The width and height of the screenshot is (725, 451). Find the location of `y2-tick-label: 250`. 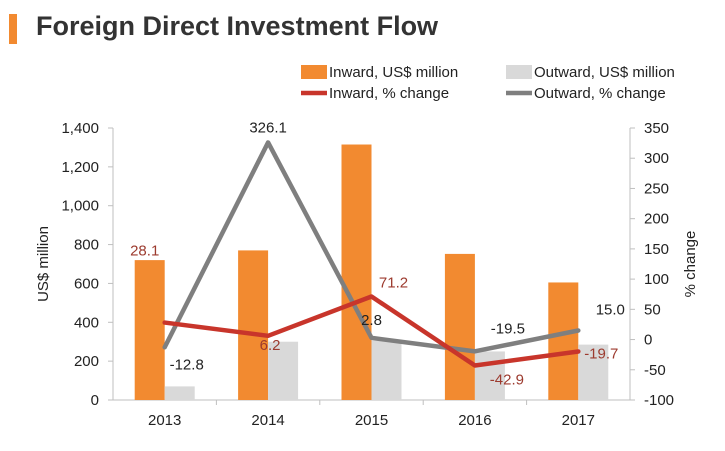

y2-tick-label: 250 is located at coordinates (656, 188).